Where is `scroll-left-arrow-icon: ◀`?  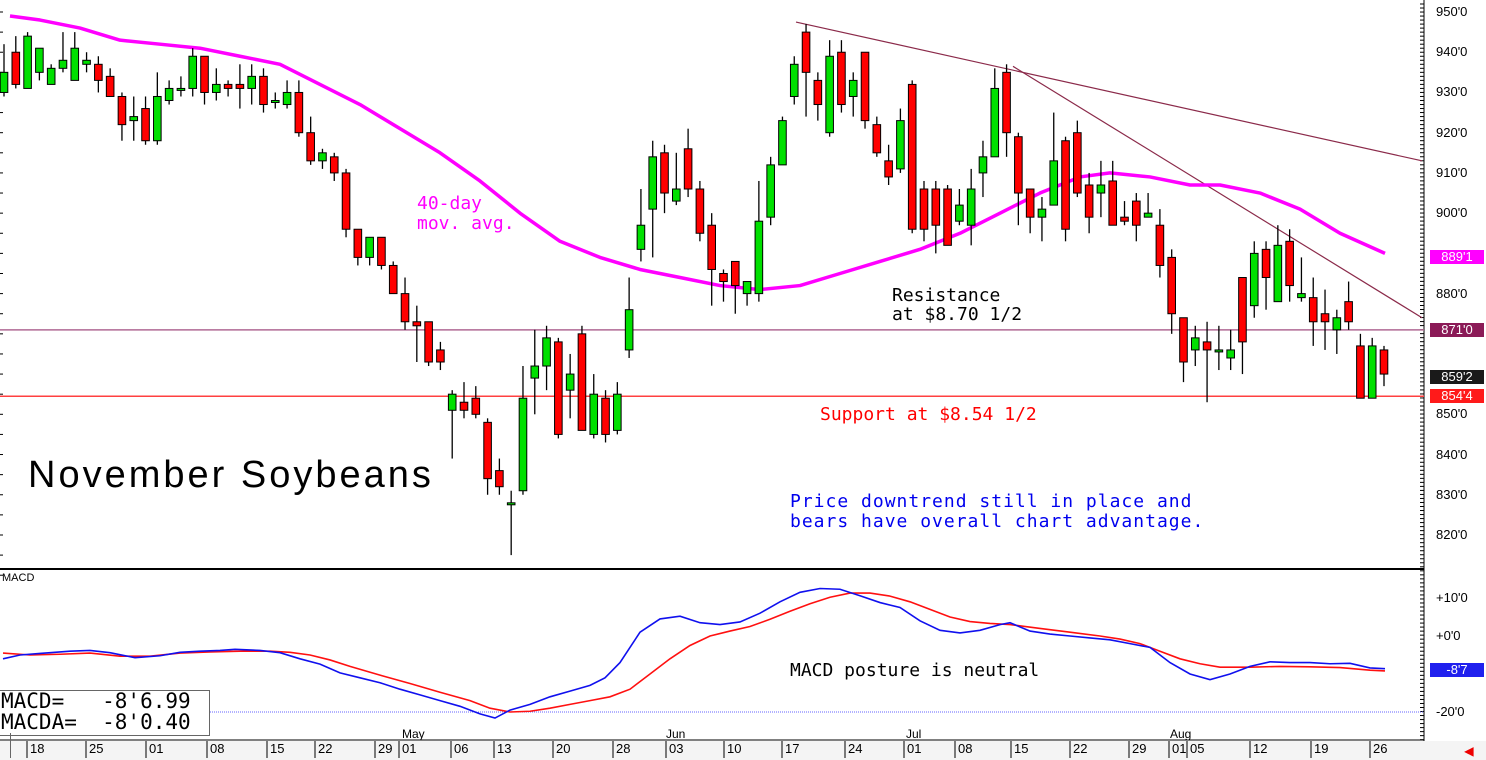 scroll-left-arrow-icon: ◀ is located at coordinates (1469, 750).